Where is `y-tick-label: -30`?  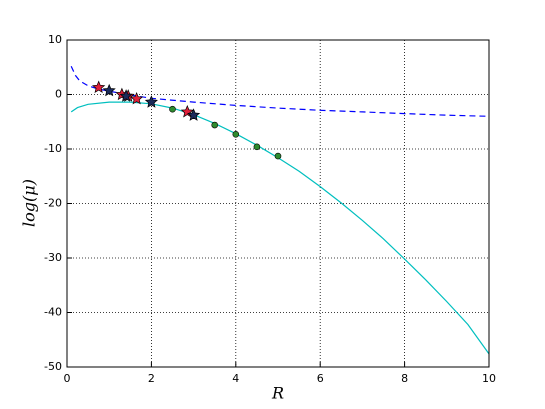
y-tick-label: -30 is located at coordinates (53, 257).